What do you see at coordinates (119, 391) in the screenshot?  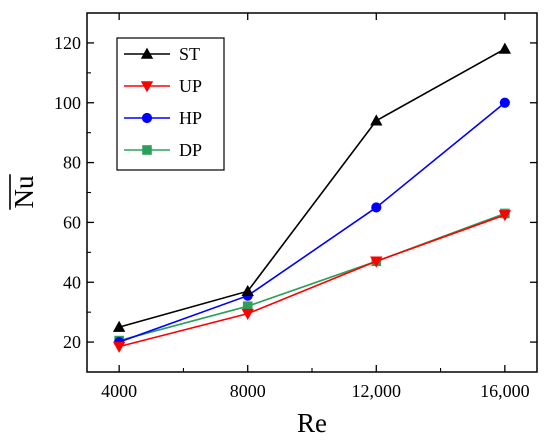 I see `x-tick-label: 4000` at bounding box center [119, 391].